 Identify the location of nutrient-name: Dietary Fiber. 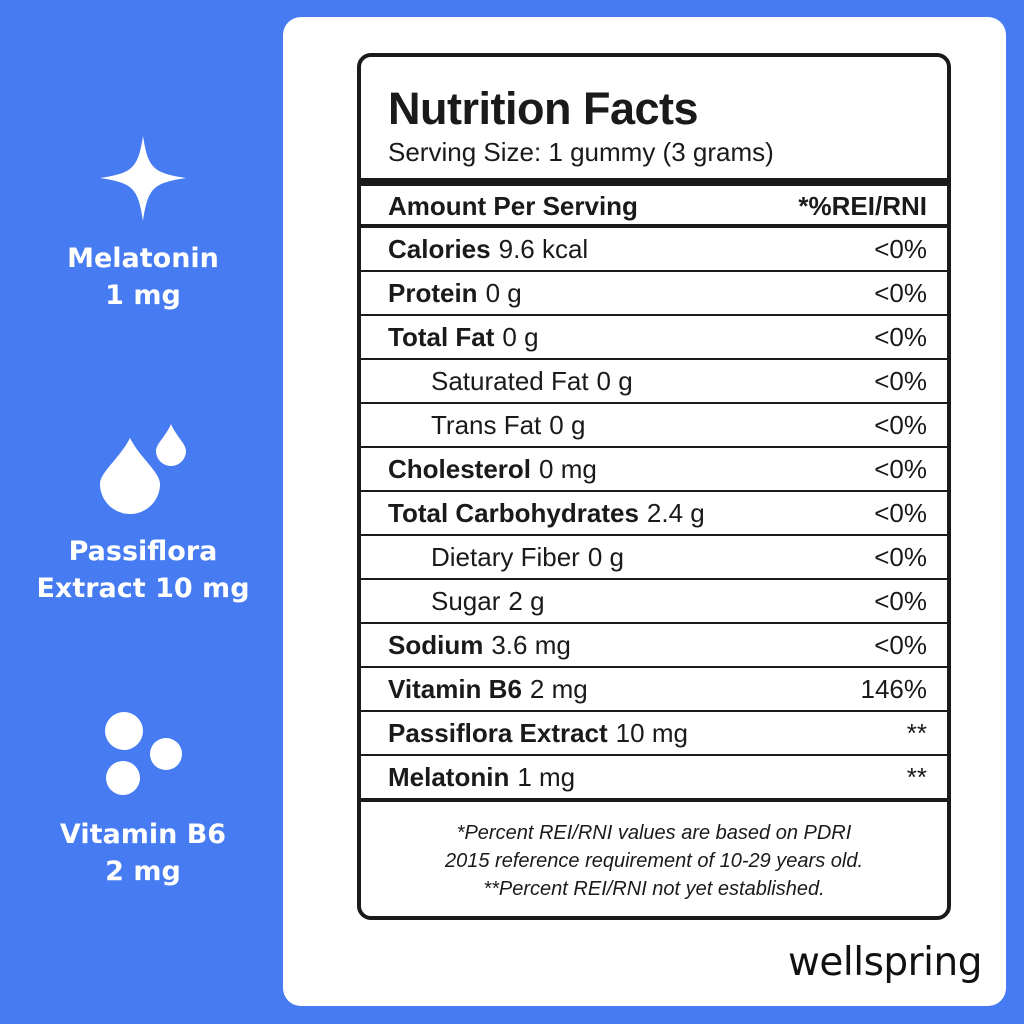
(505, 556).